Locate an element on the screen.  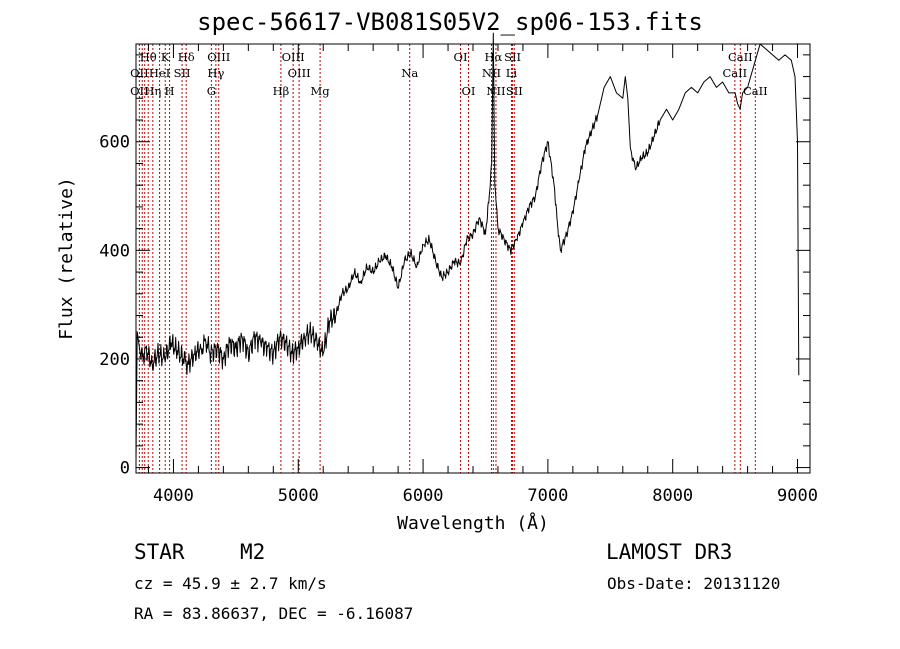
x-tick-label: 4000 is located at coordinates (173, 496).